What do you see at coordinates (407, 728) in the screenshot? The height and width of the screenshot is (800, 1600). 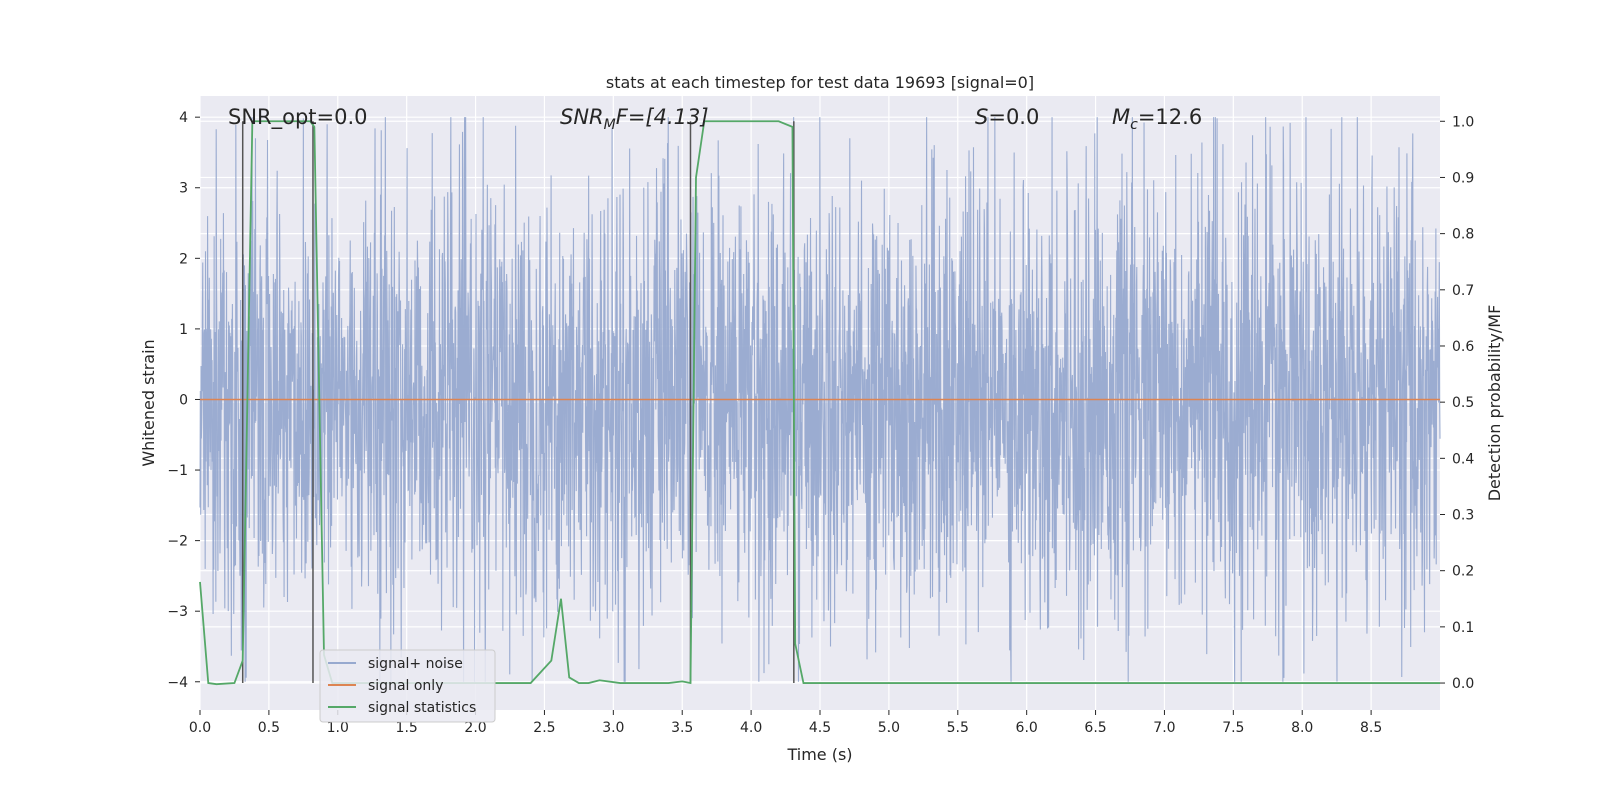 I see `x-tick-label: 1.5` at bounding box center [407, 728].